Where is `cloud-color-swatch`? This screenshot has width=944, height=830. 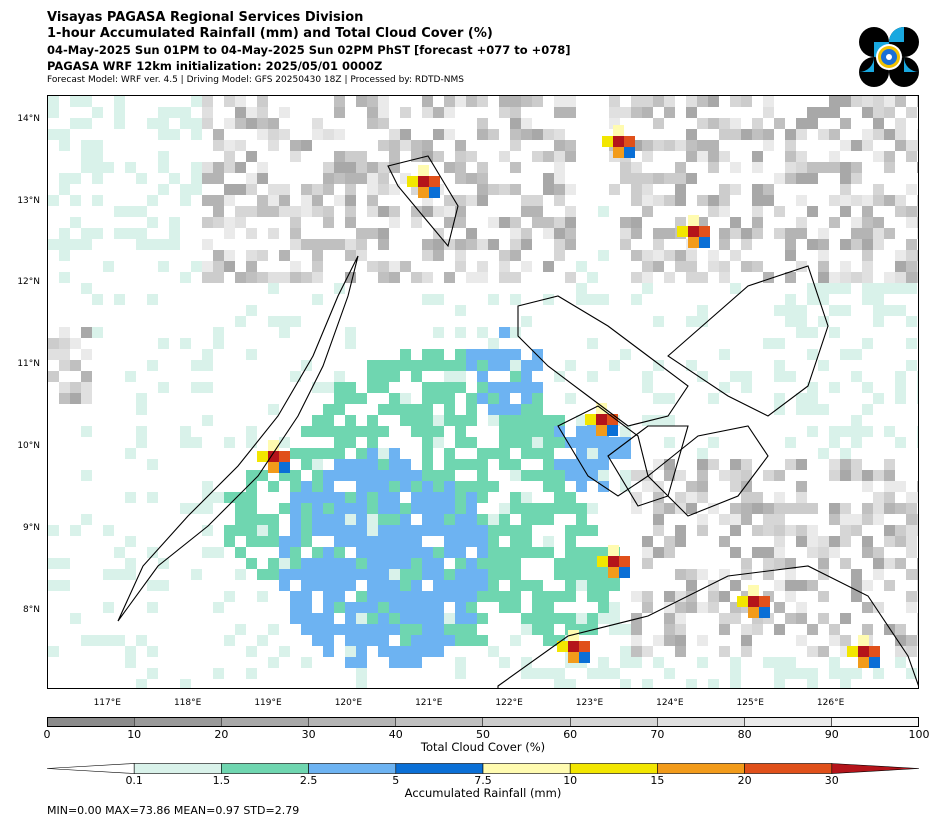 cloud-color-swatch is located at coordinates (700, 722).